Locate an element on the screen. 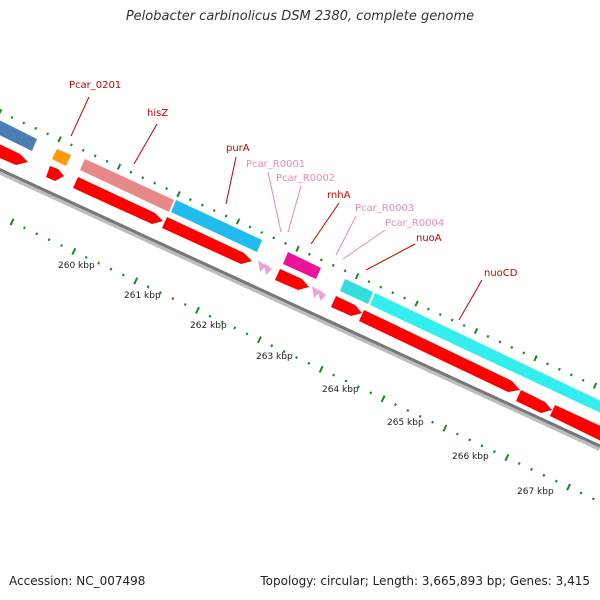 The height and width of the screenshot is (600, 600). trna-arrows is located at coordinates (292, 280).